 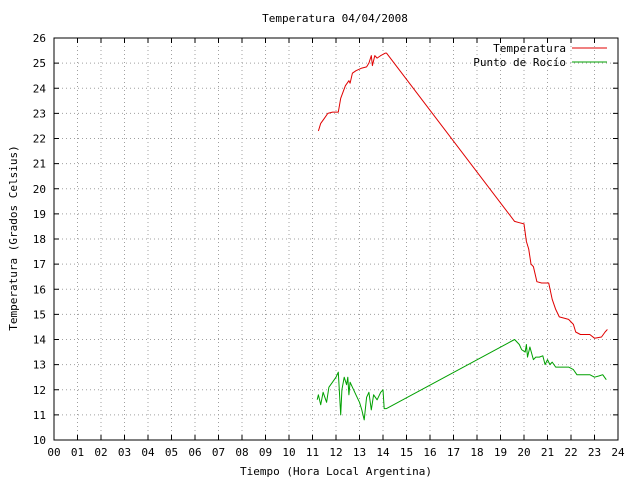 I want to click on y-tick-label: 17, so click(x=39, y=264).